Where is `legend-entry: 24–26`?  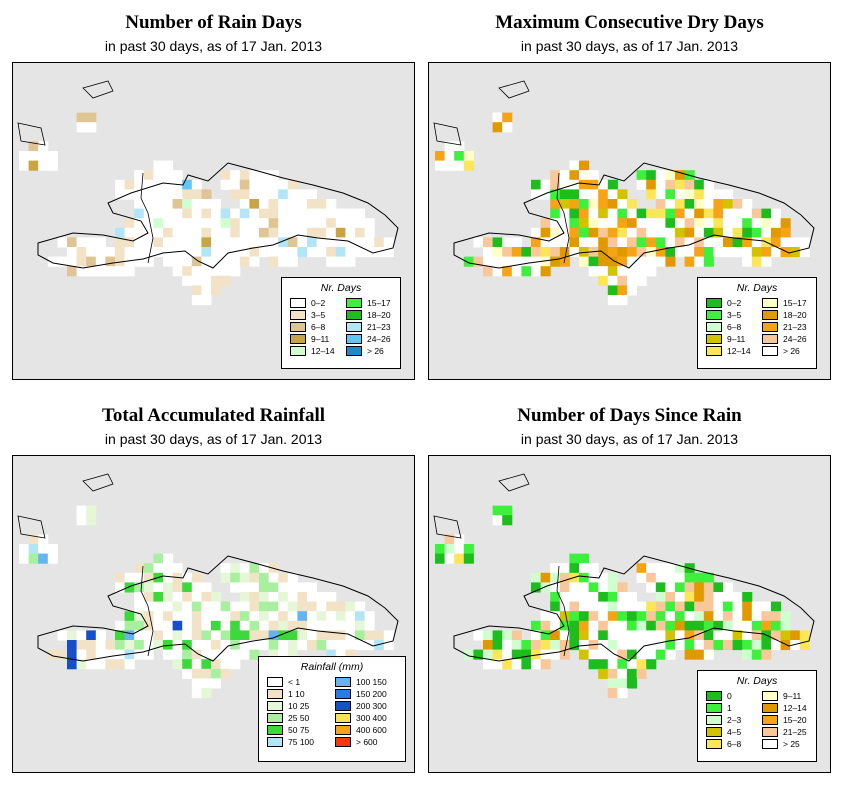
legend-entry: 24–26 is located at coordinates (784, 339).